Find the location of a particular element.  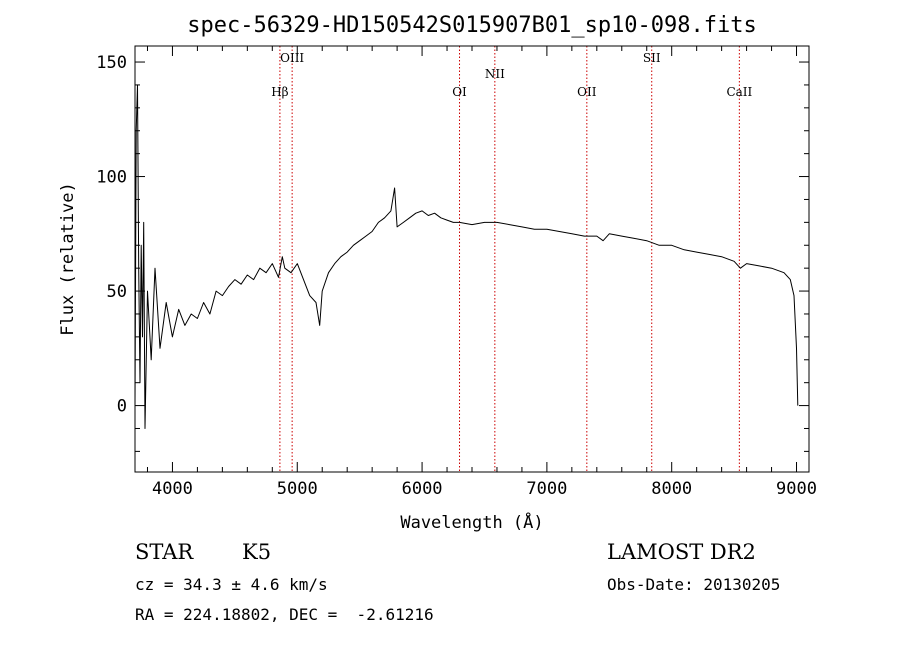

coordinates: RA = 224.18802, DEC = -2.61216 is located at coordinates (284, 614).